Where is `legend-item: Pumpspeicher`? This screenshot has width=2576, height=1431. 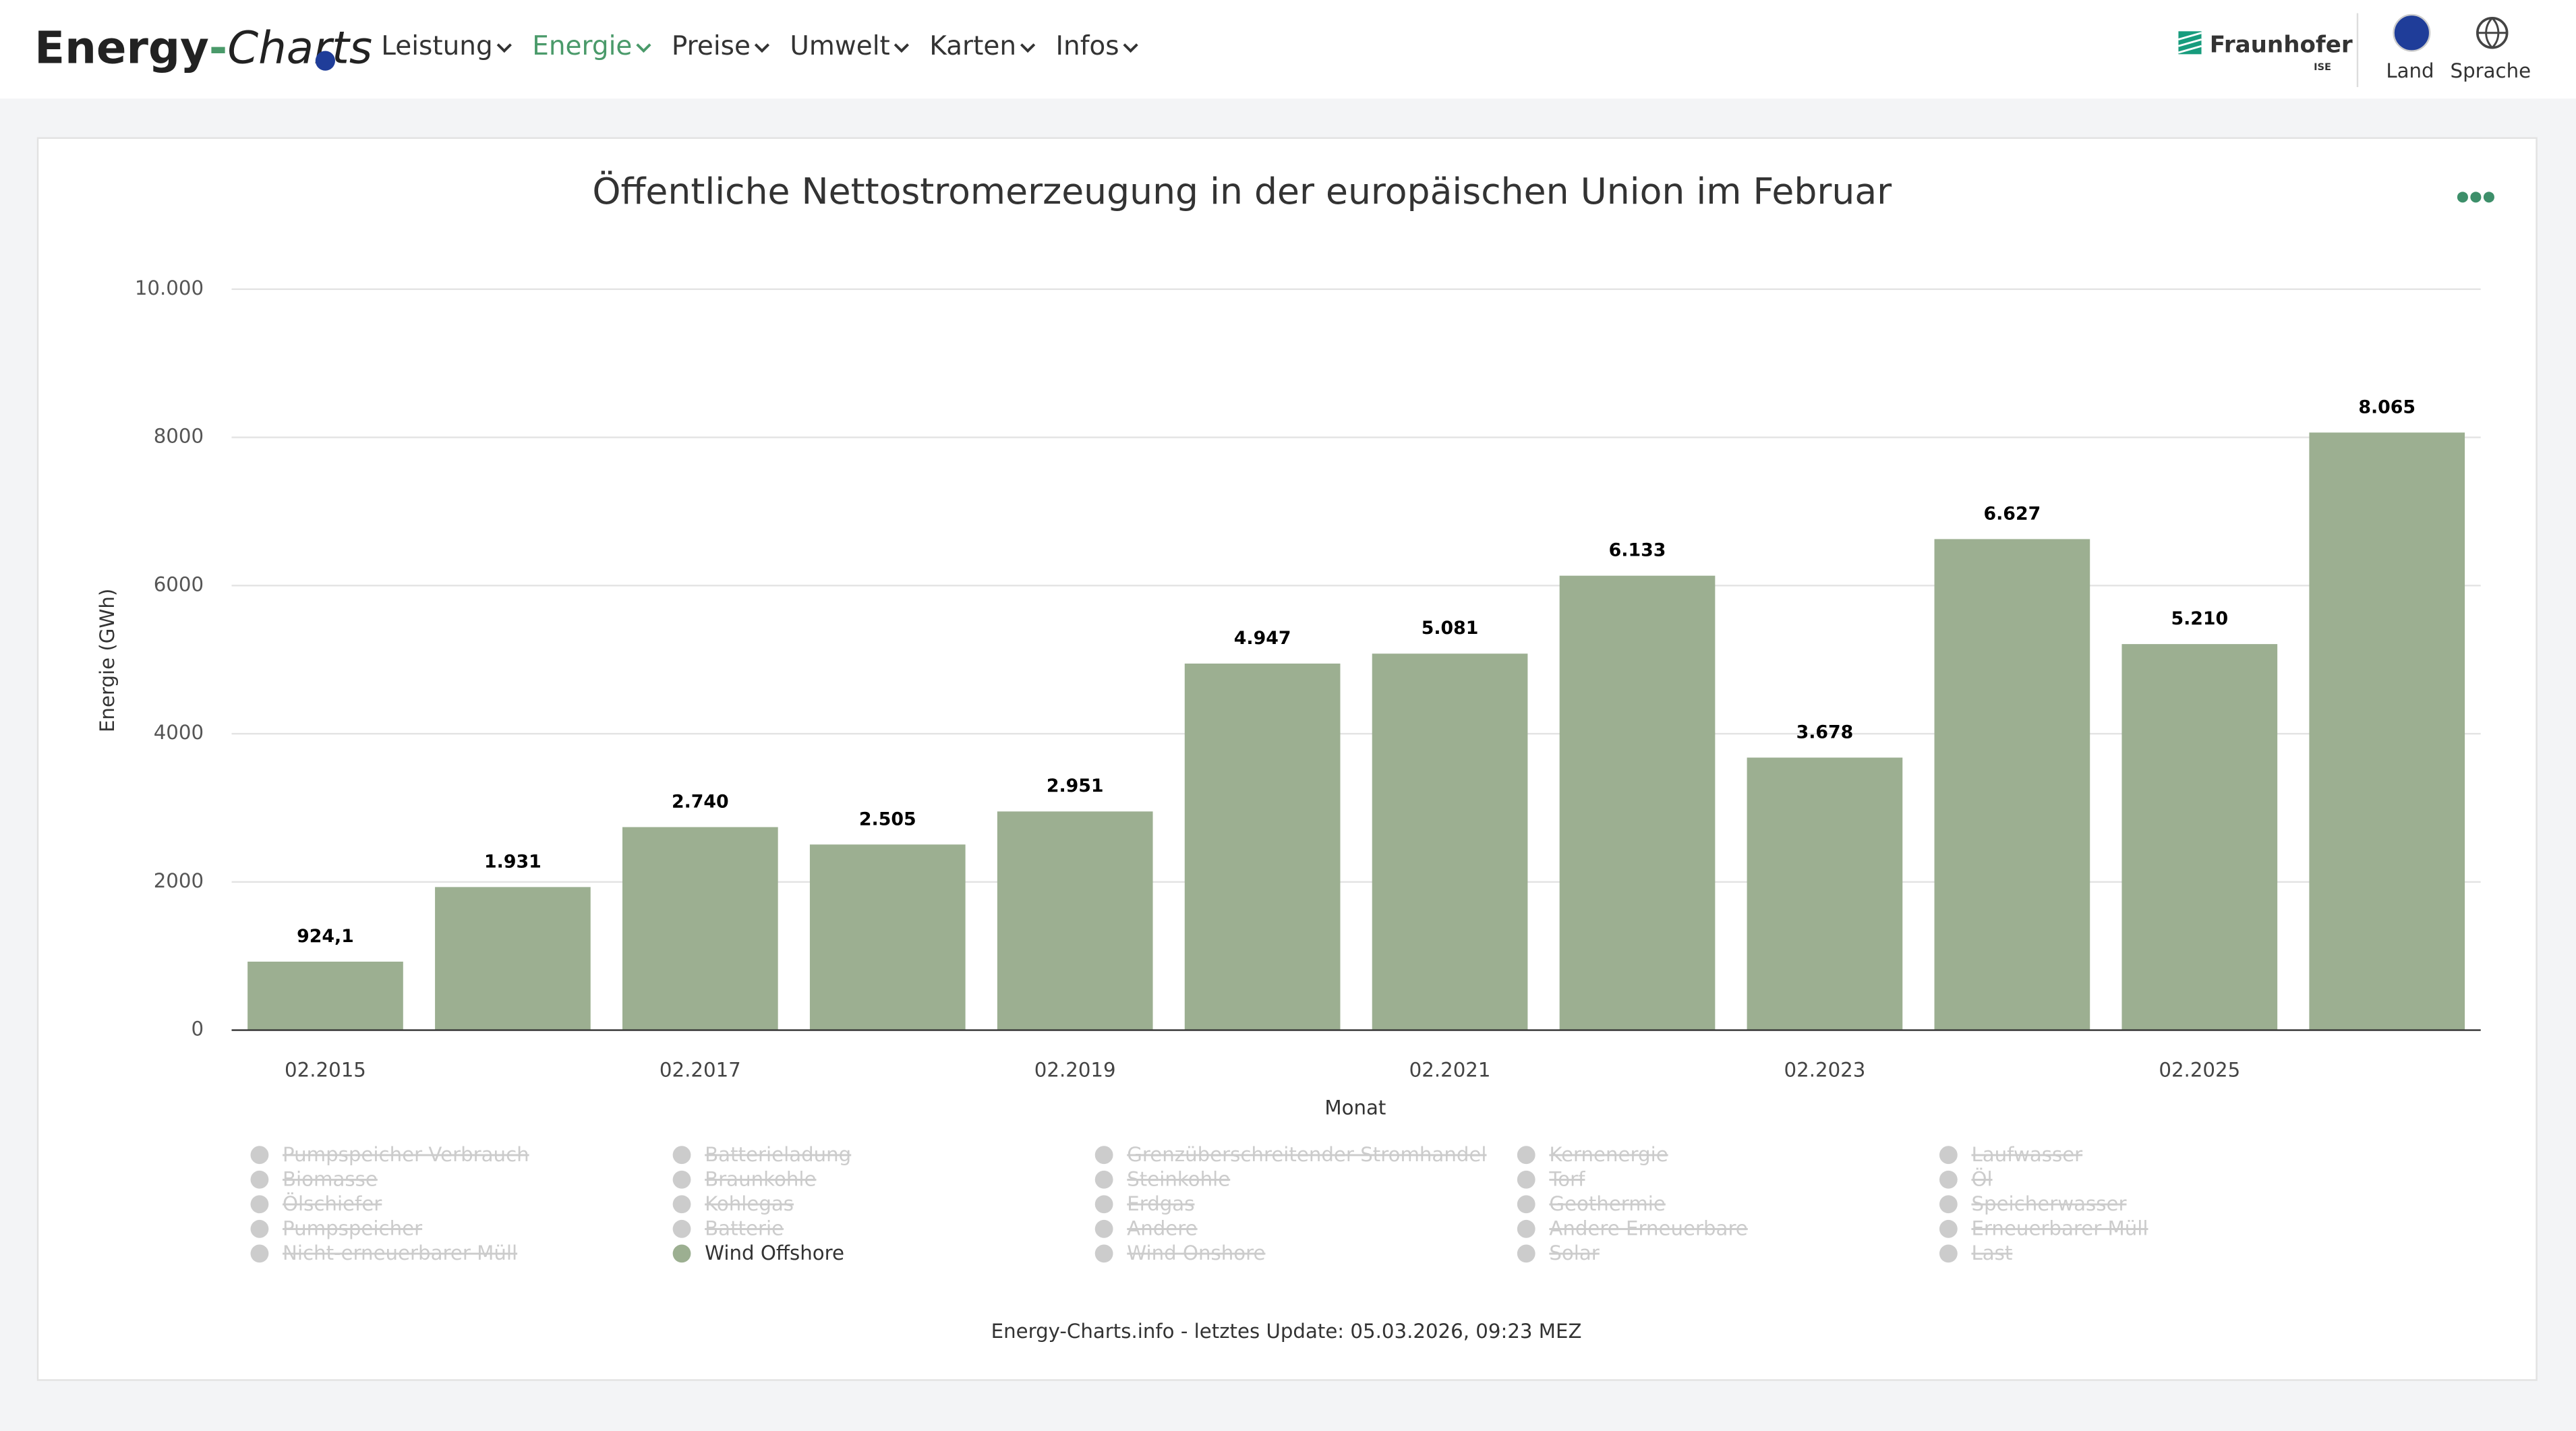 legend-item: Pumpspeicher is located at coordinates (336, 1228).